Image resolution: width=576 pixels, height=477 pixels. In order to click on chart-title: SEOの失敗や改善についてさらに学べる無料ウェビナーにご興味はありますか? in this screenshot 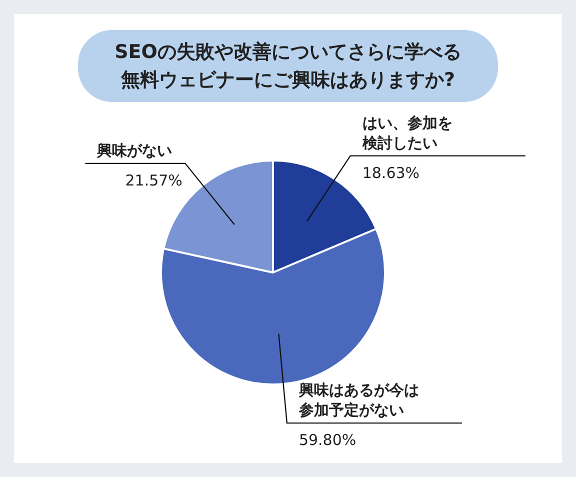, I will do `click(288, 66)`.